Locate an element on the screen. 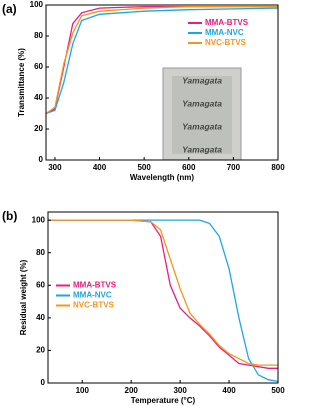 The image size is (320, 406). x-axis-label: Wavelength (nm) is located at coordinates (162, 177).